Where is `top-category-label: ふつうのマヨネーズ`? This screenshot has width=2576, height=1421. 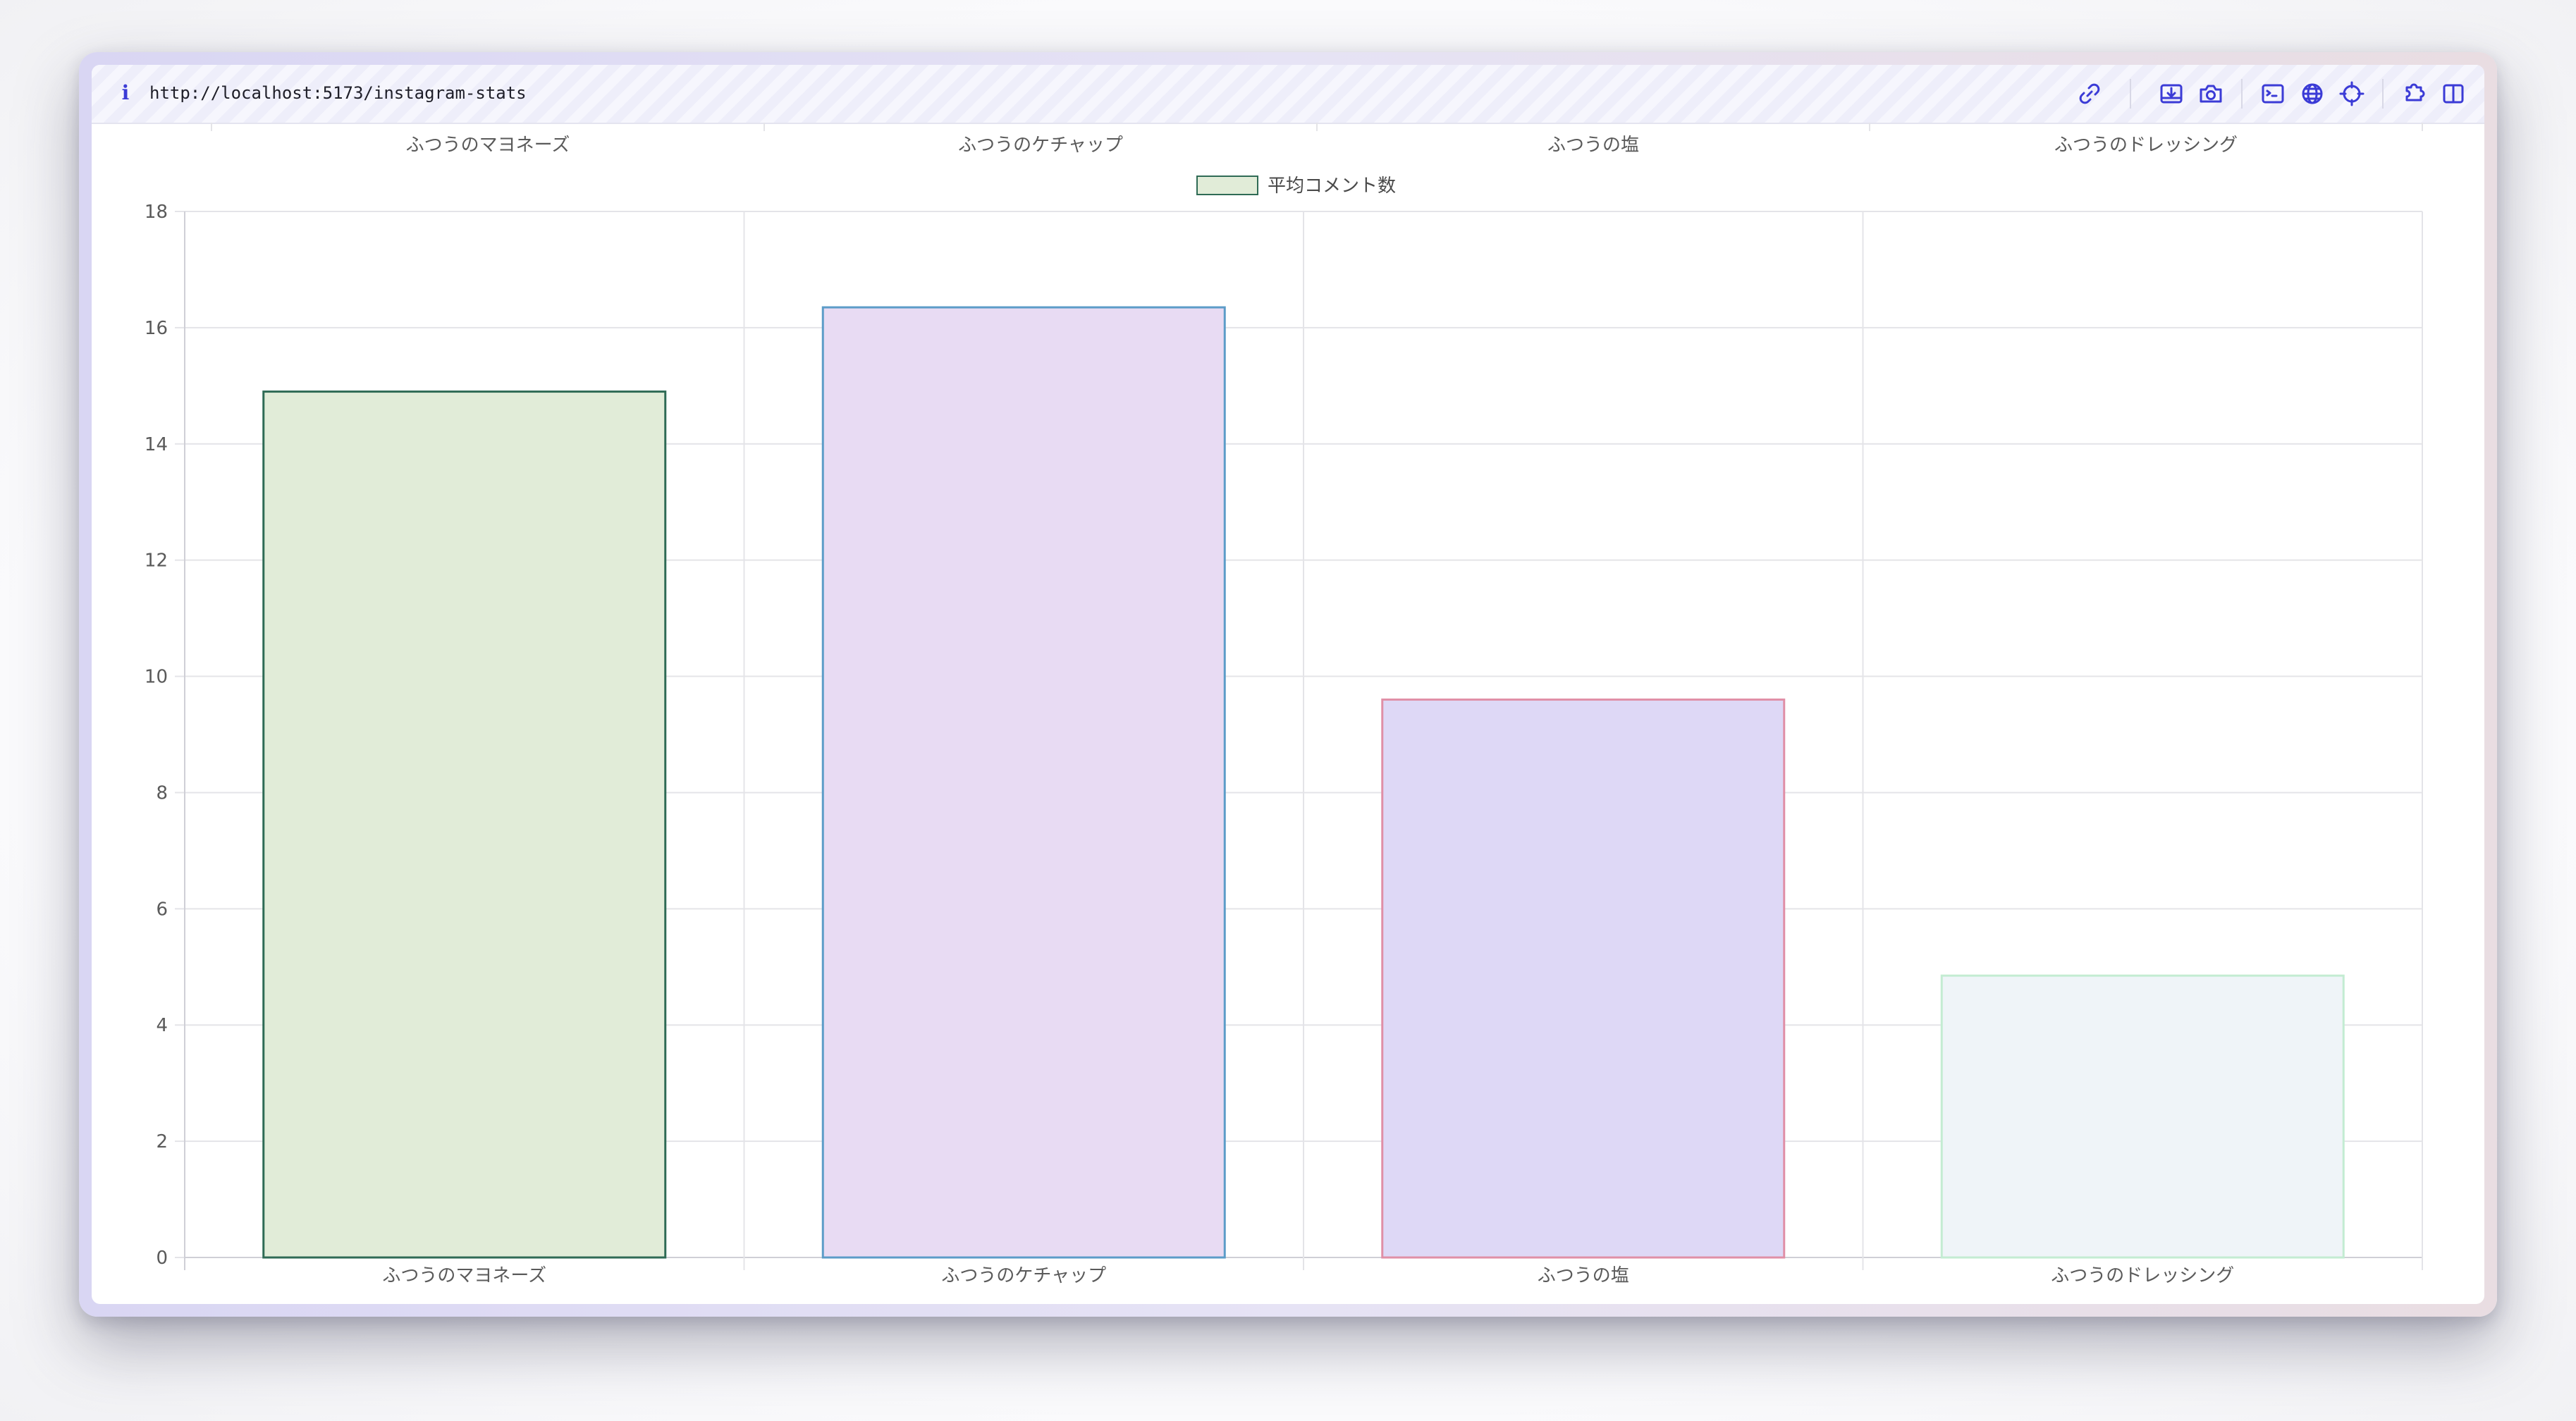 top-category-label: ふつうのマヨネーズ is located at coordinates (488, 145).